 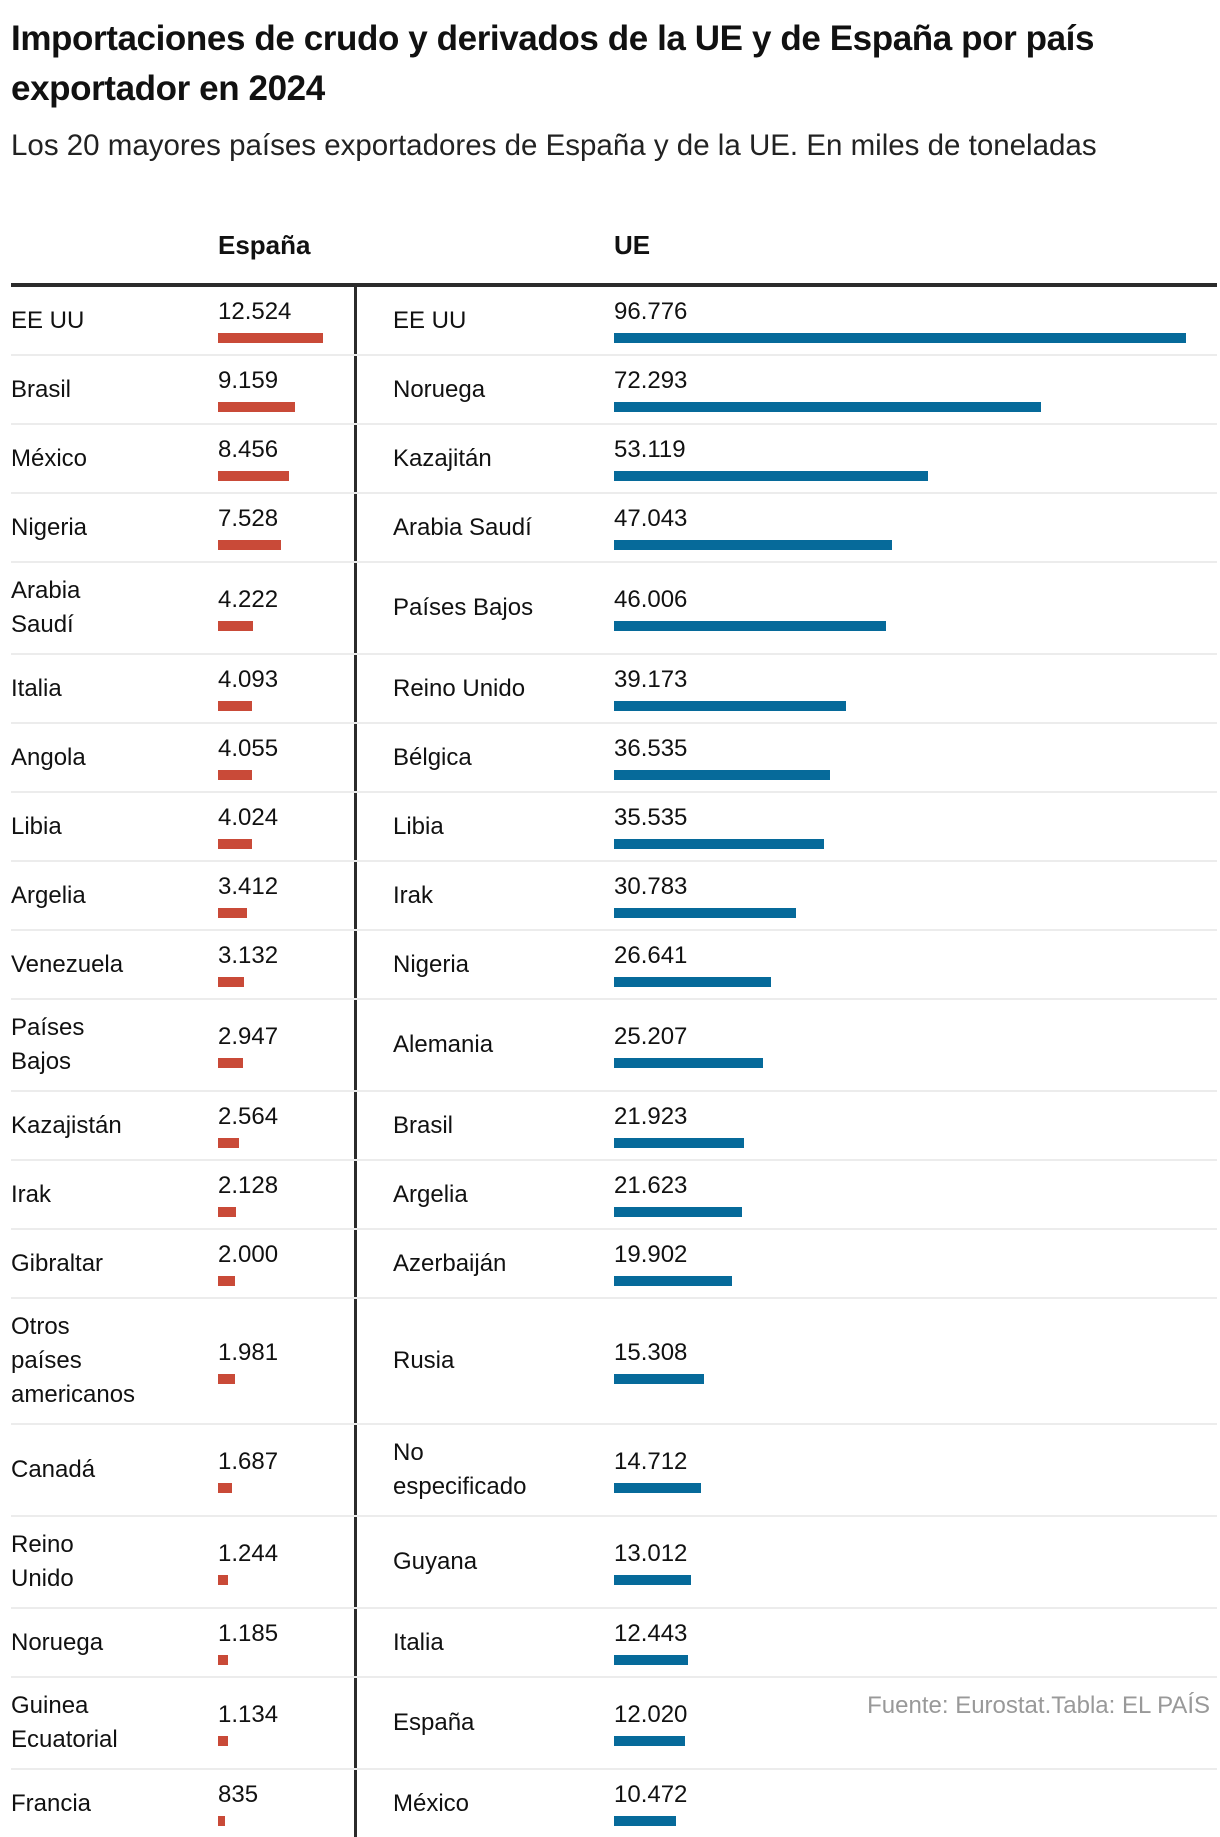 I want to click on table-row: Otros países americanos 1.981 Rusia 15.308, so click(x=614, y=1362).